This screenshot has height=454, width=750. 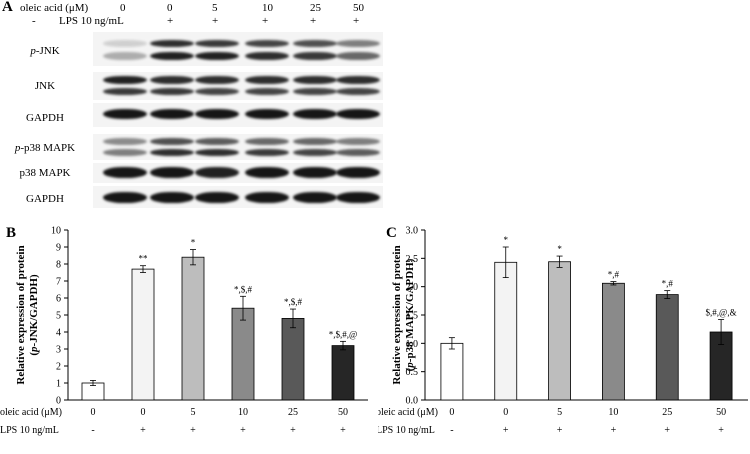 What do you see at coordinates (397, 314) in the screenshot?
I see `y-axis-label-line1: Relative expression of protein` at bounding box center [397, 314].